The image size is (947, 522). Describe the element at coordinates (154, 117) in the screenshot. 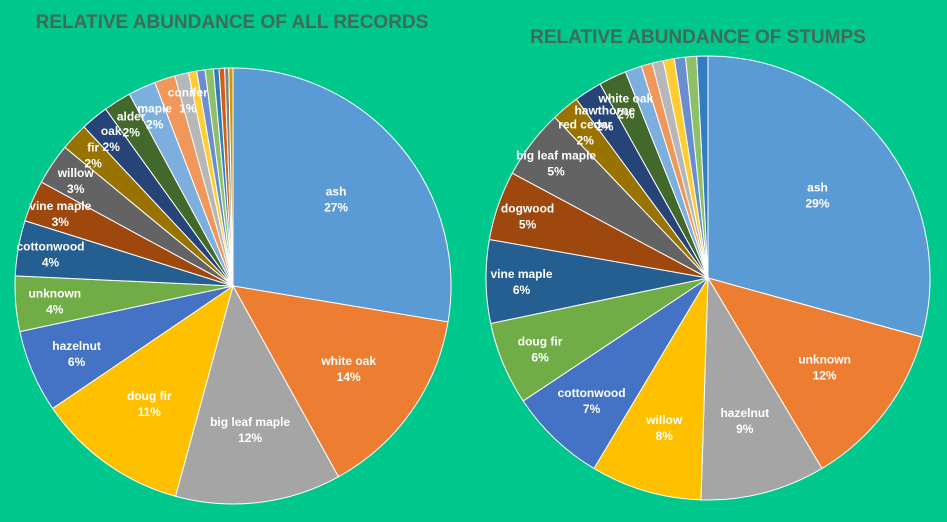

I see `slice-label-maple: maple 2%` at that location.